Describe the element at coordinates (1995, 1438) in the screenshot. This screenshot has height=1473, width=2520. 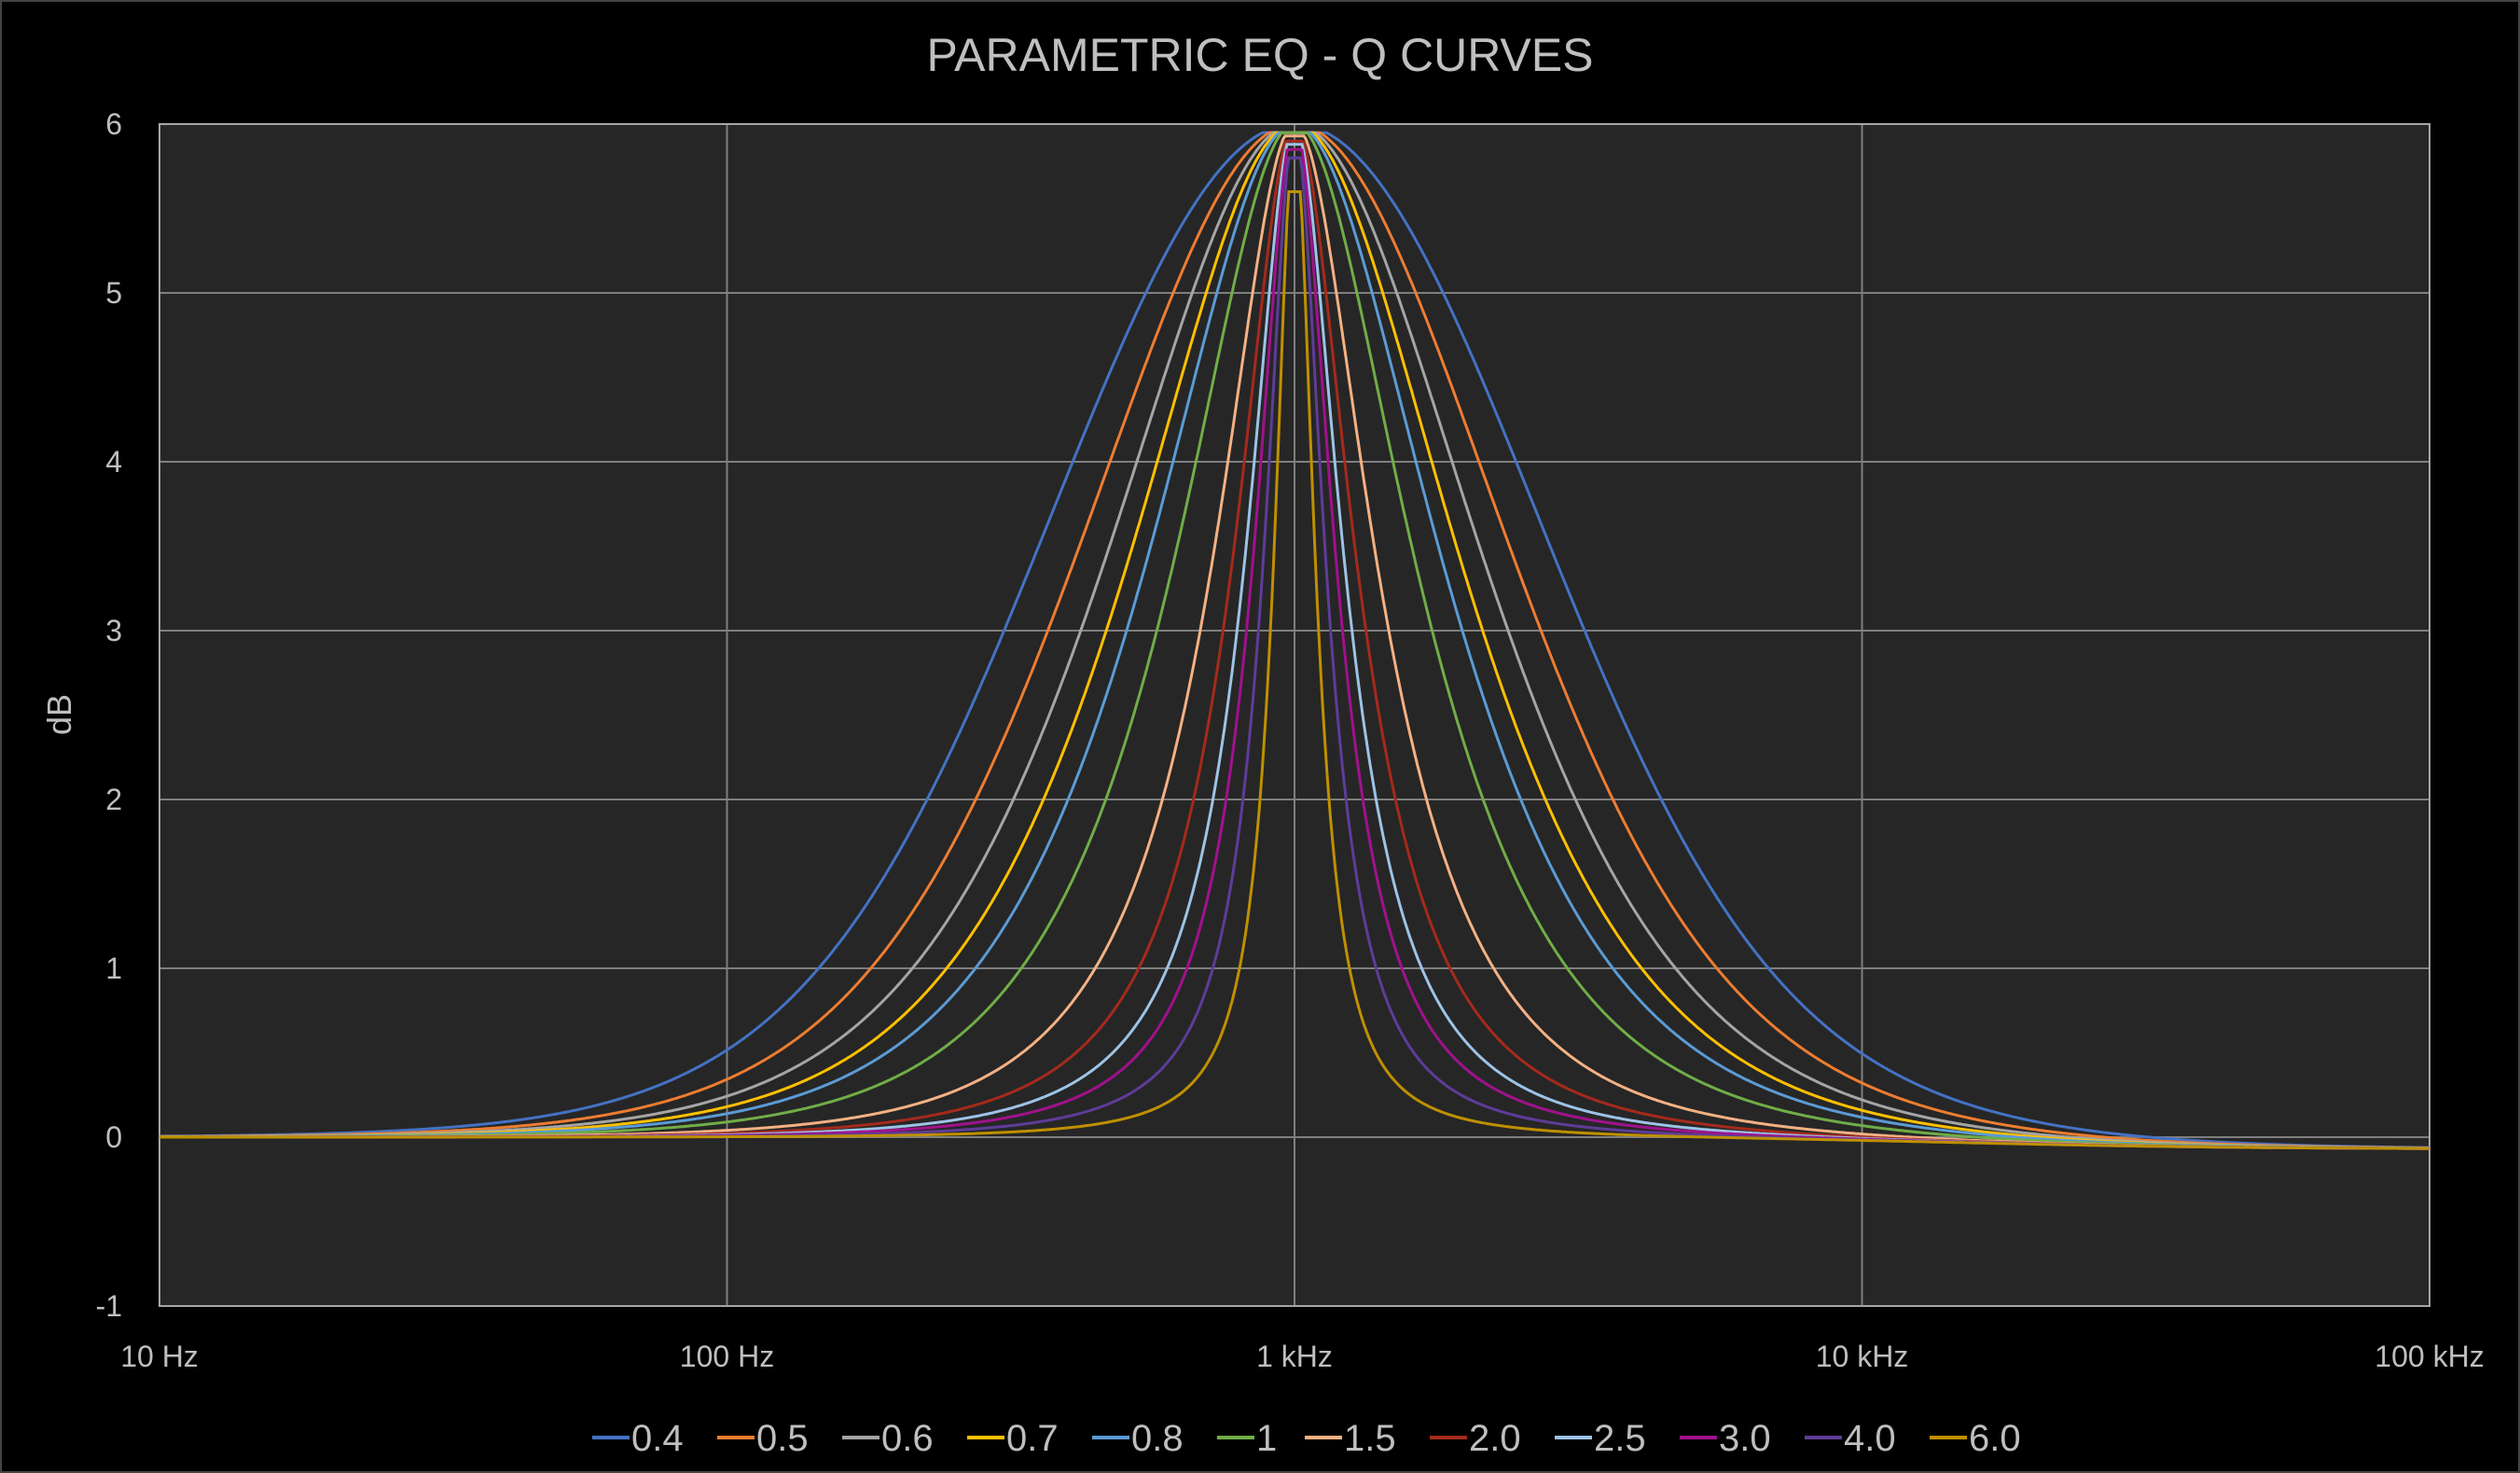
I see `legend-label: 6.0` at that location.